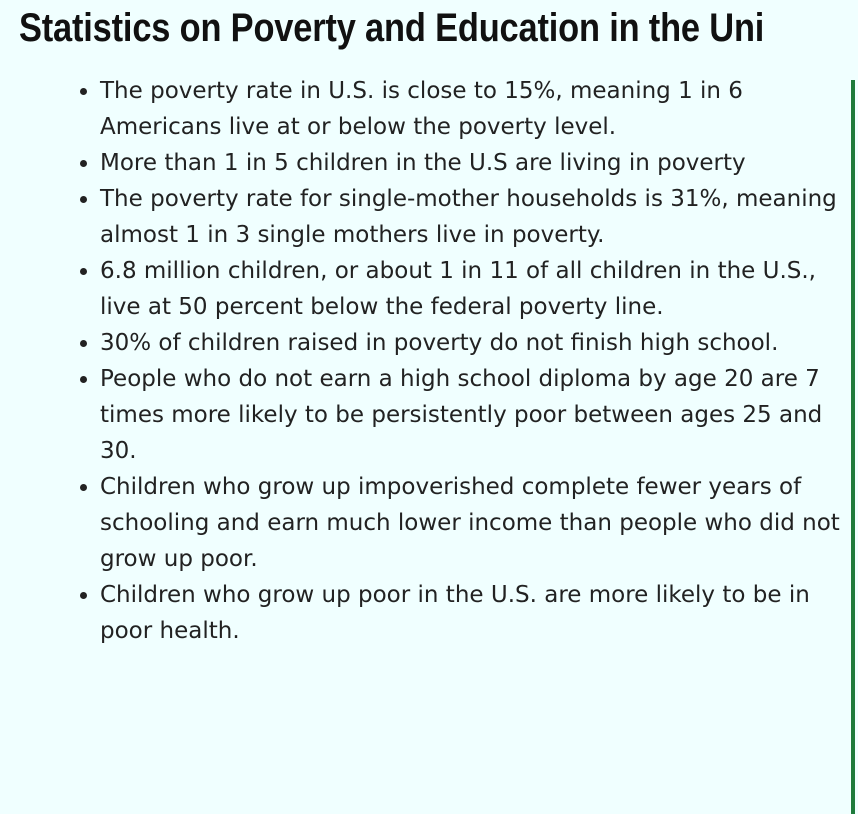 The image size is (858, 814). What do you see at coordinates (853, 447) in the screenshot?
I see `panel-border` at bounding box center [853, 447].